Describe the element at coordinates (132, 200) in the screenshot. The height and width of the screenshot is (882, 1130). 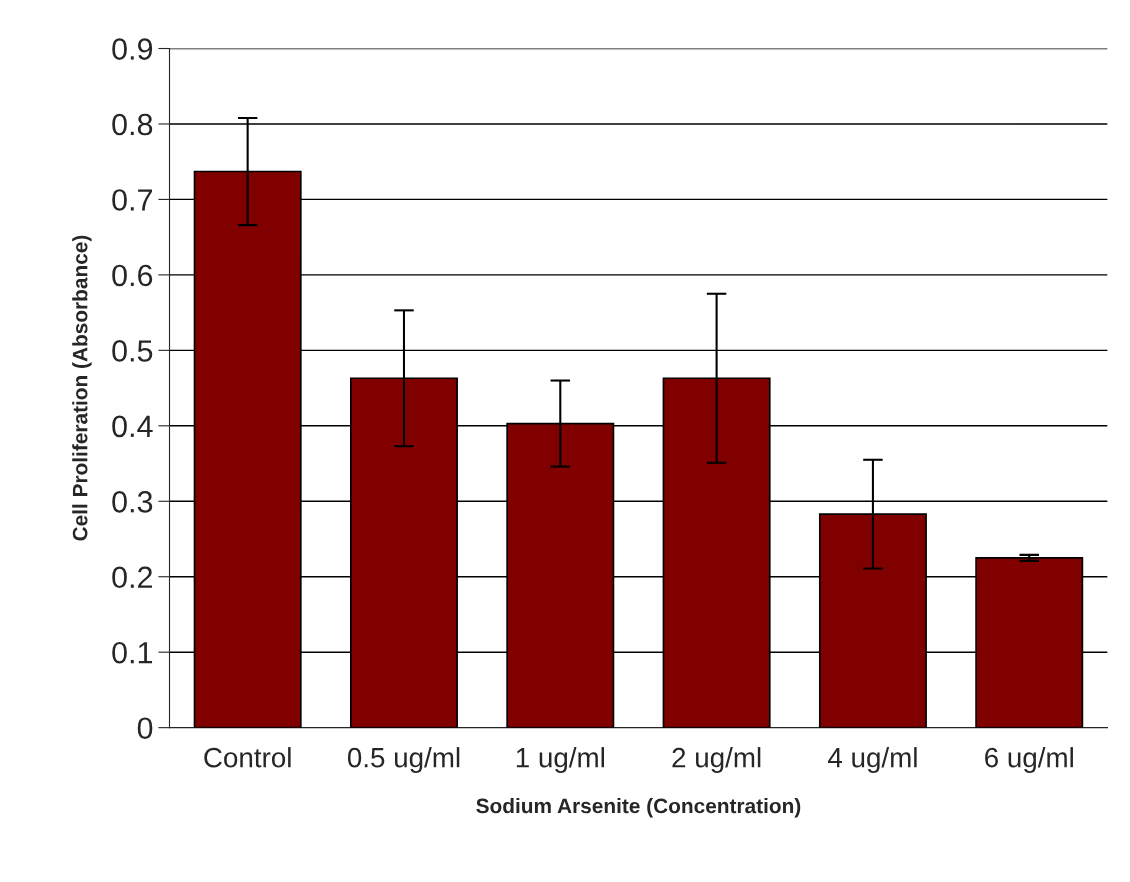
I see `y-tick-label: 0.7` at that location.